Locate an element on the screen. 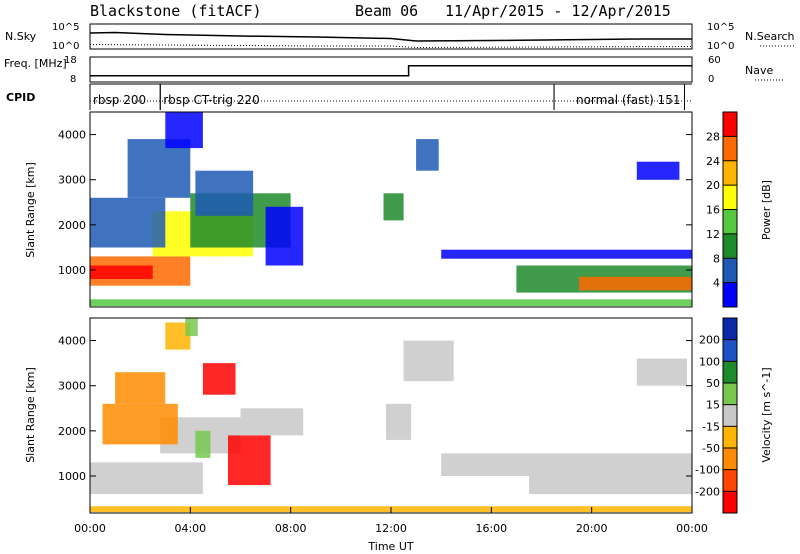  colorbar-tick-label: -15 is located at coordinates (711, 426).